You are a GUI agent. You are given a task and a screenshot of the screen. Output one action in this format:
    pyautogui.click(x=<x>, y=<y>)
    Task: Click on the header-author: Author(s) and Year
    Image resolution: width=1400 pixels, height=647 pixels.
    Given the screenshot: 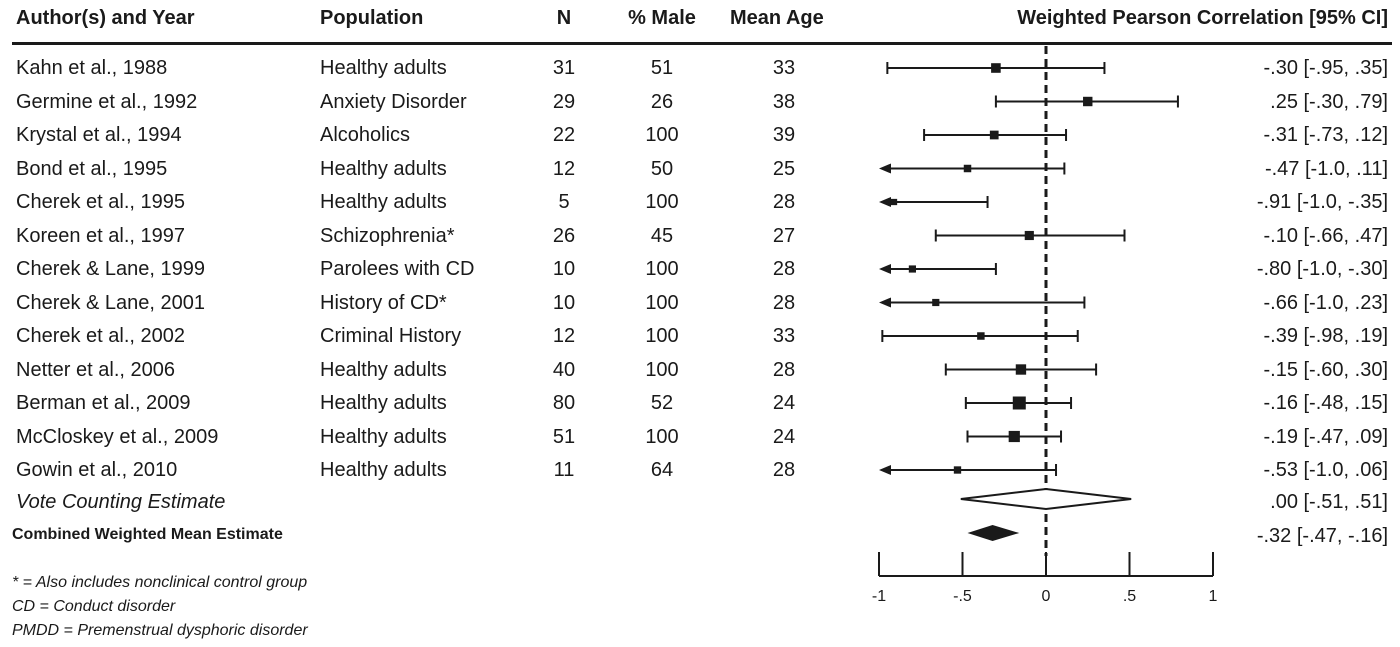 What is the action you would take?
    pyautogui.click(x=105, y=18)
    